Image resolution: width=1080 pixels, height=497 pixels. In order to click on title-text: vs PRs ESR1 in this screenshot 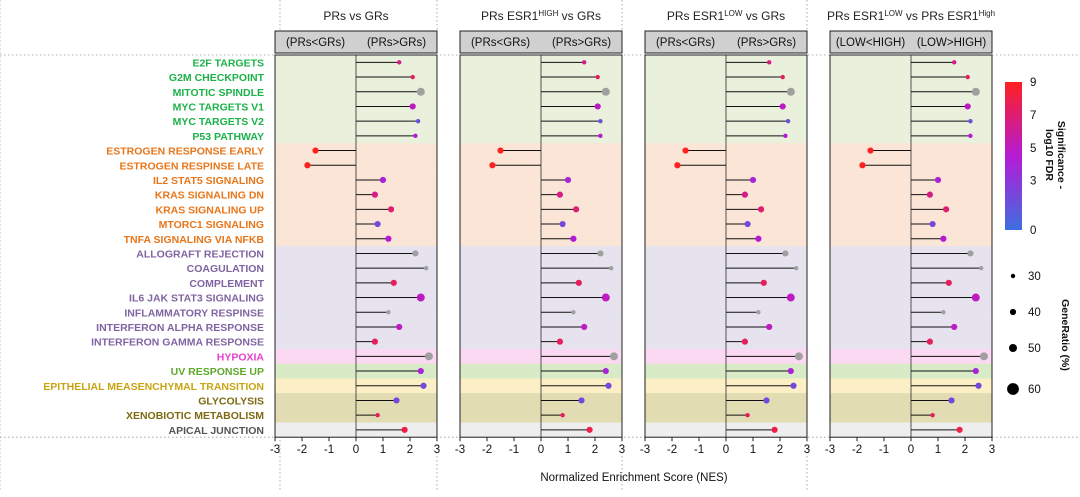, I will do `click(941, 16)`.